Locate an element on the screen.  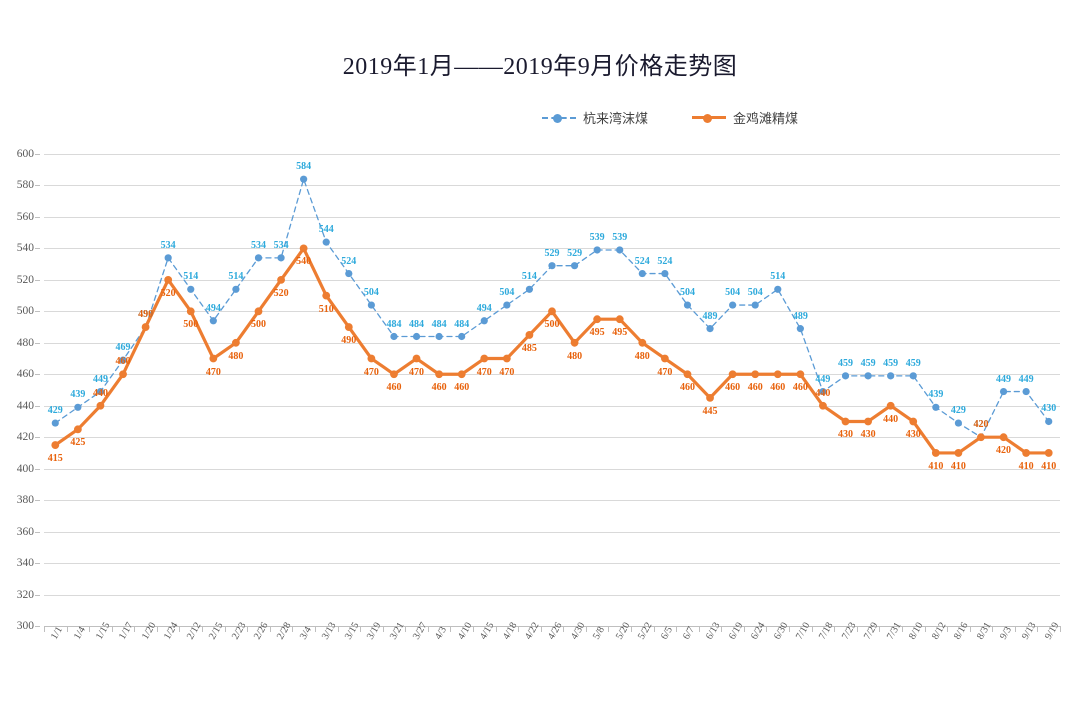
legend-item-1: 金鸡滩精煤 is located at coordinates (745, 117).